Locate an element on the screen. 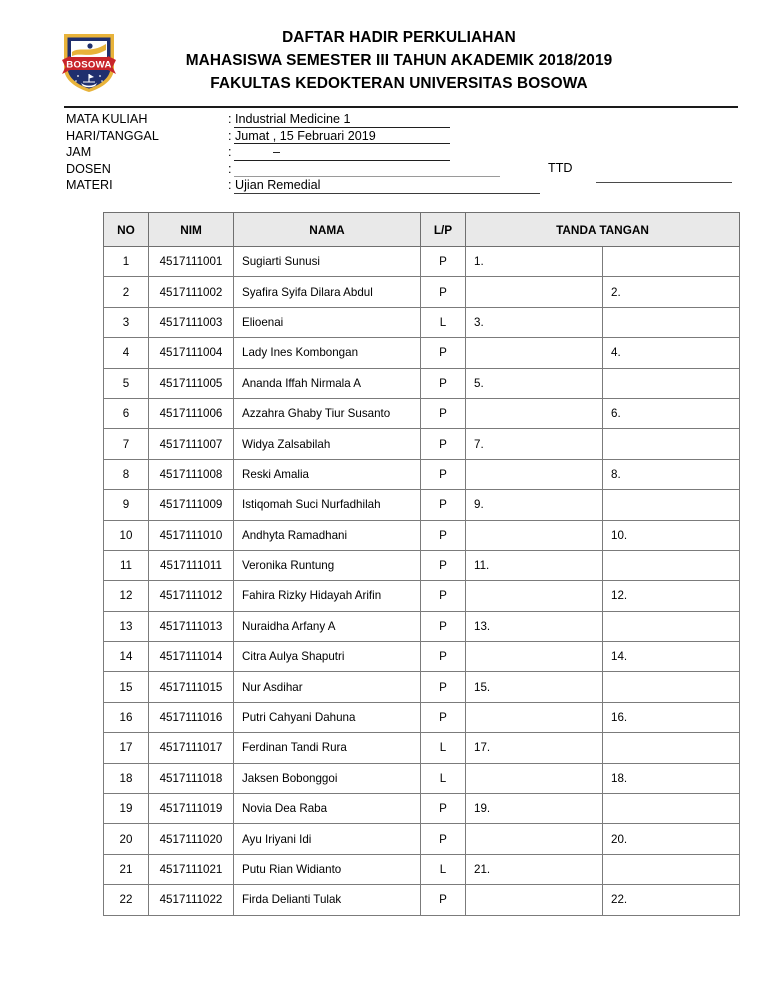 This screenshot has height=994, width=768. cell-no: 16 is located at coordinates (126, 717).